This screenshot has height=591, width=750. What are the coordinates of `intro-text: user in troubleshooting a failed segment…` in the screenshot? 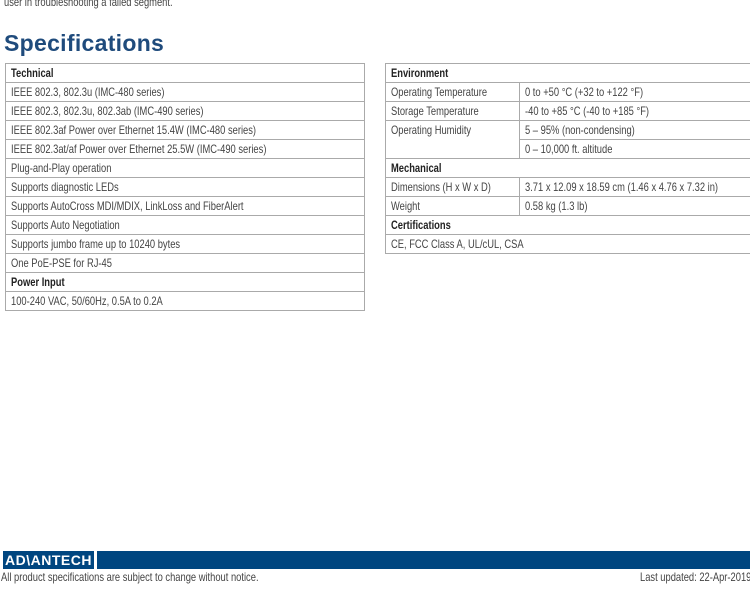 It's located at (88, 4).